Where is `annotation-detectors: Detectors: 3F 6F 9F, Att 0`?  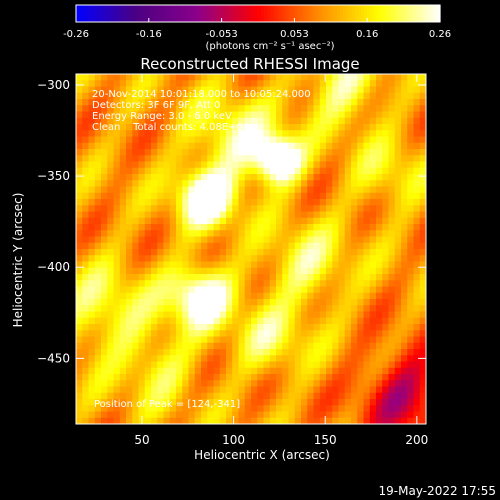
annotation-detectors: Detectors: 3F 6F 9F, Att 0 is located at coordinates (156, 105).